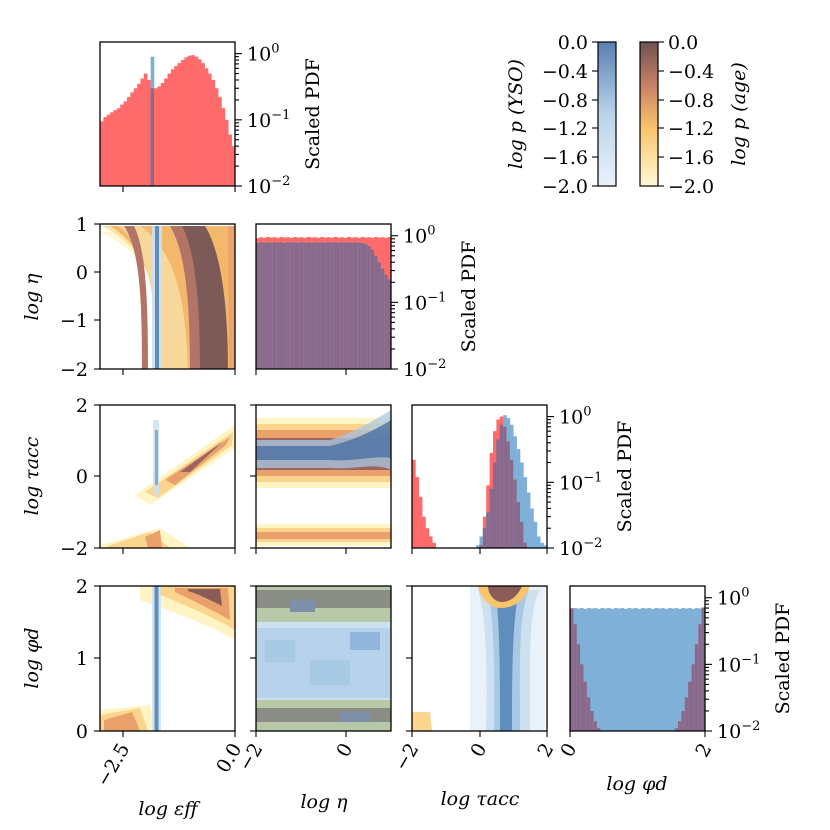 The width and height of the screenshot is (830, 830). I want to click on eta-x-tick-label: −2, so click(250, 757).